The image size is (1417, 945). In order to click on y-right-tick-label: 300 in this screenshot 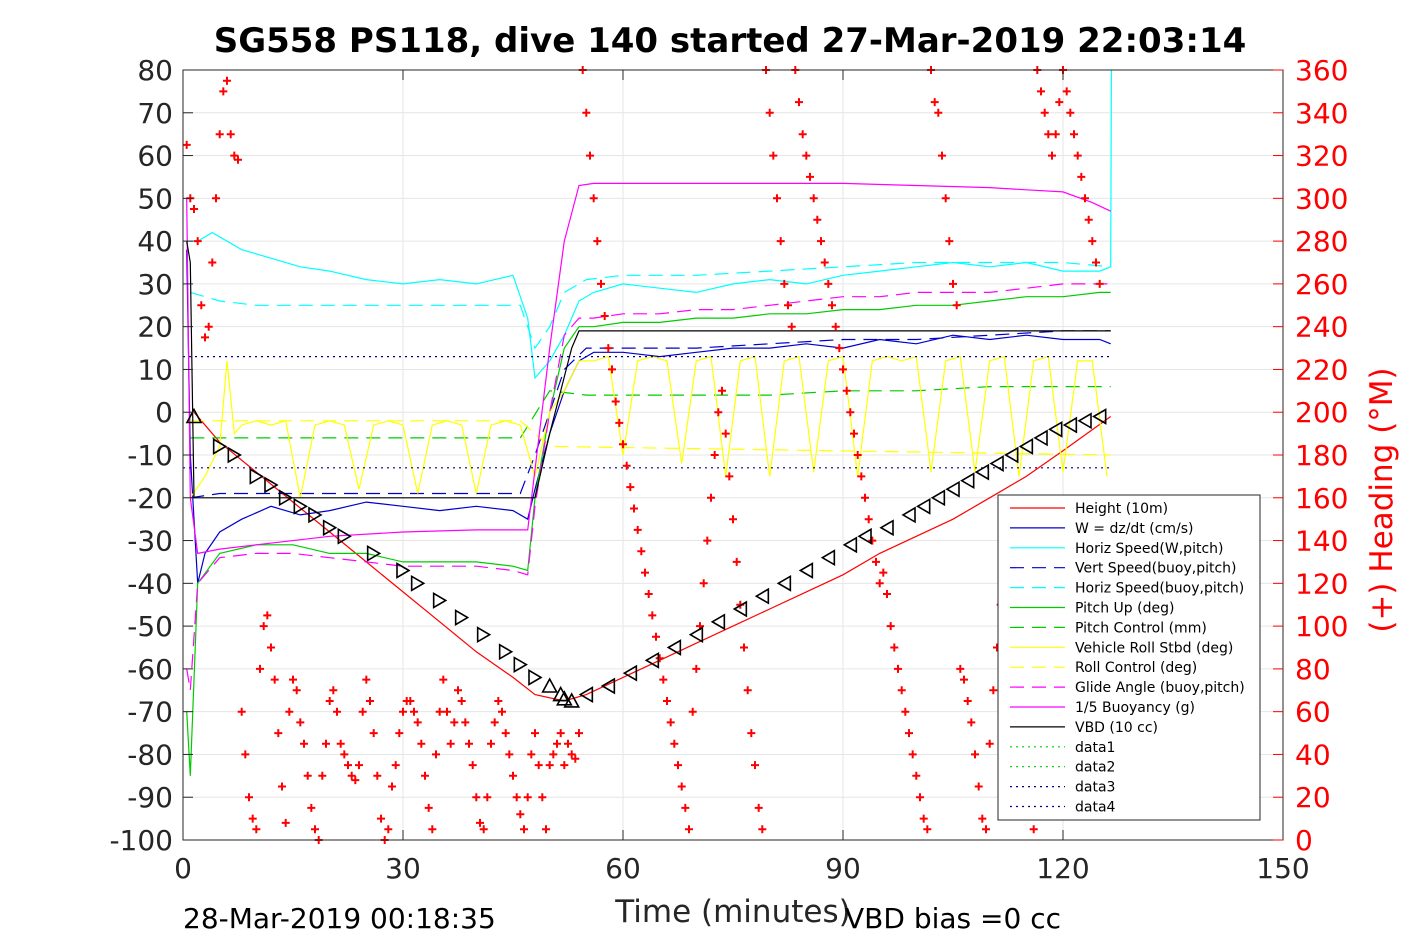, I will do `click(1321, 198)`.